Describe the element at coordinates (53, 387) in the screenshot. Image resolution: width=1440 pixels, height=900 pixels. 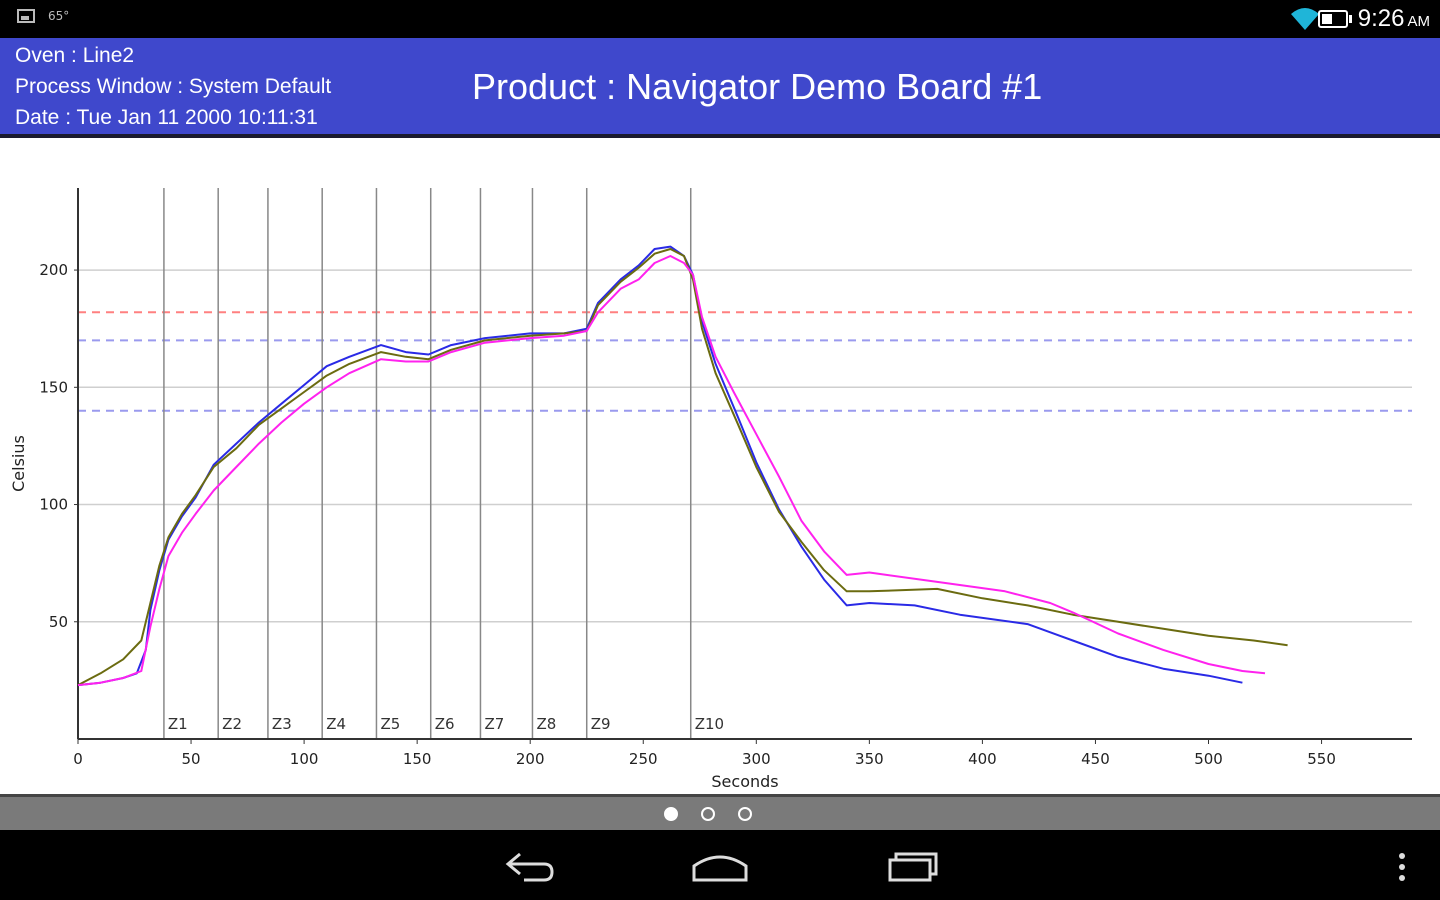
I see `y-tick-label: 150` at that location.